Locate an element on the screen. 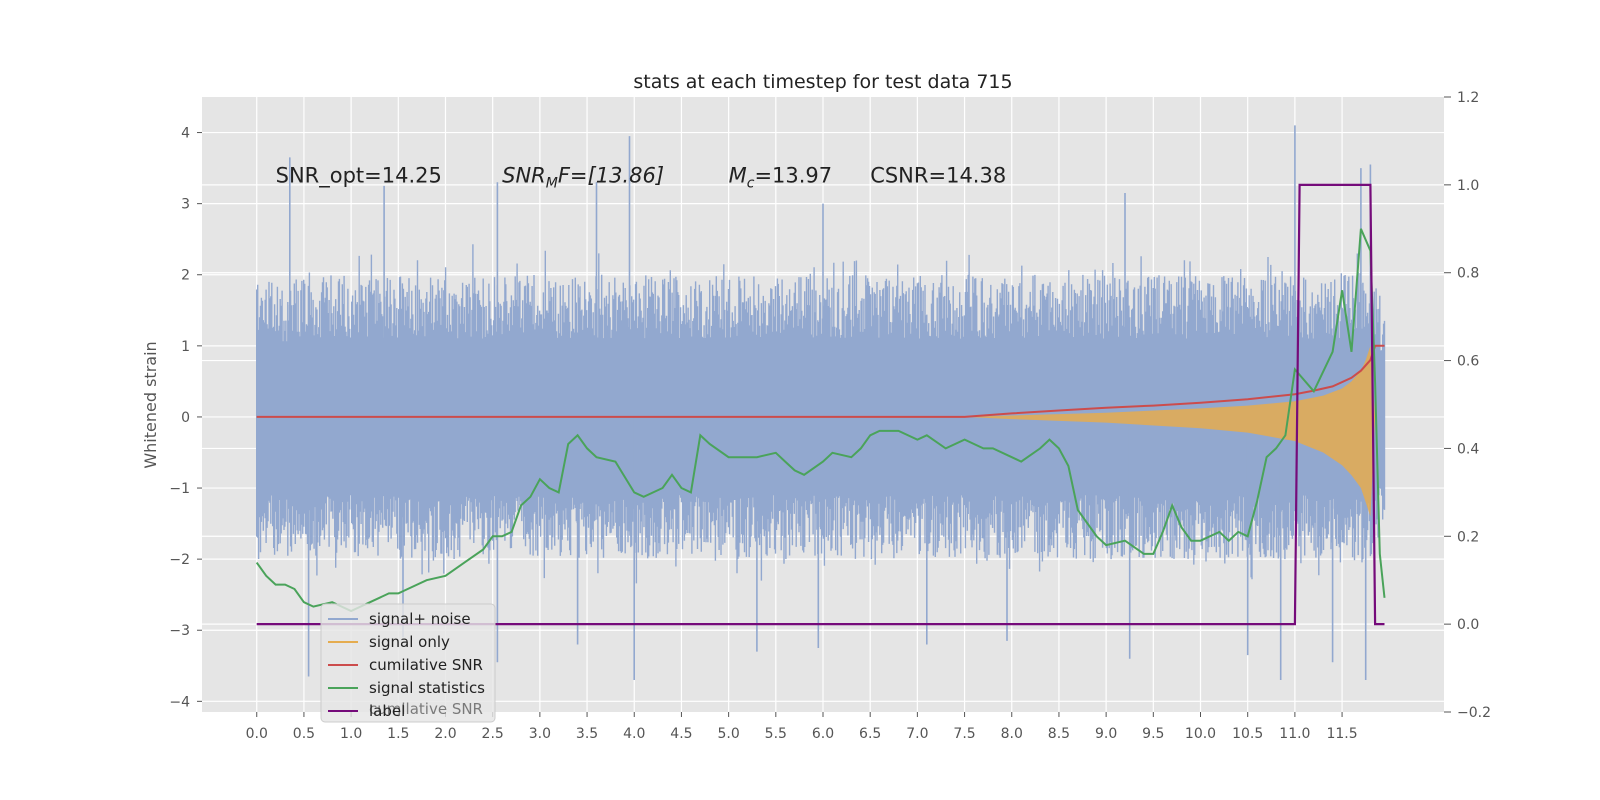  y-tick-label: 1 is located at coordinates (185, 347).